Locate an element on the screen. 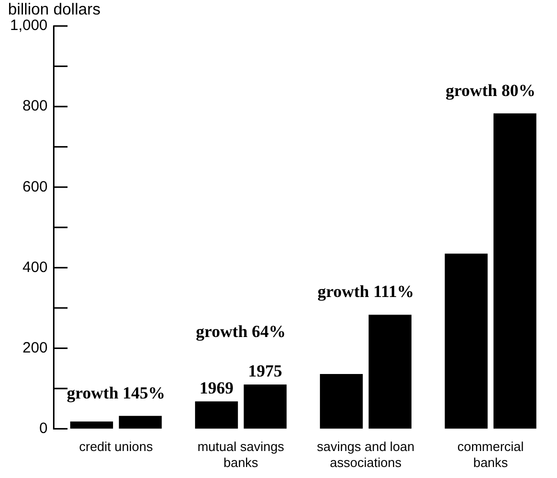  y-axis-title: billion dollars is located at coordinates (54, 9).